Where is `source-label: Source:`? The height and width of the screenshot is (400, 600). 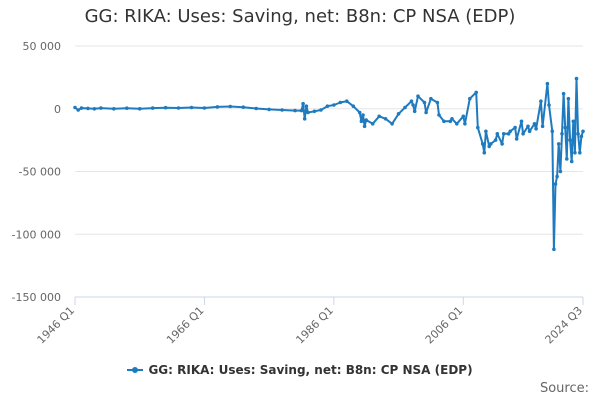 source-label: Source: is located at coordinates (564, 388).